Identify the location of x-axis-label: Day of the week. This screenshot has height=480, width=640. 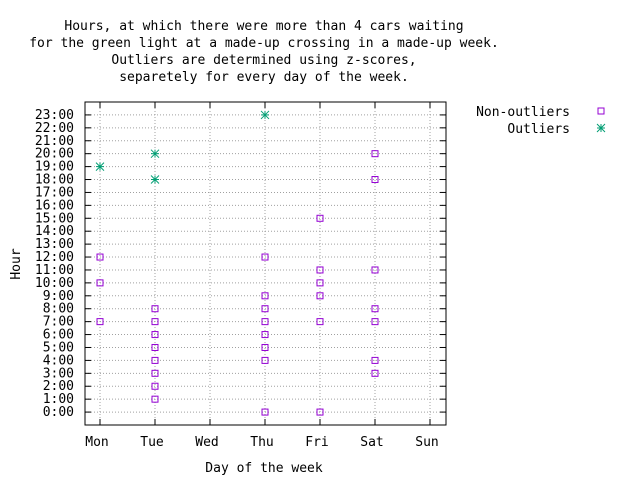
(264, 468).